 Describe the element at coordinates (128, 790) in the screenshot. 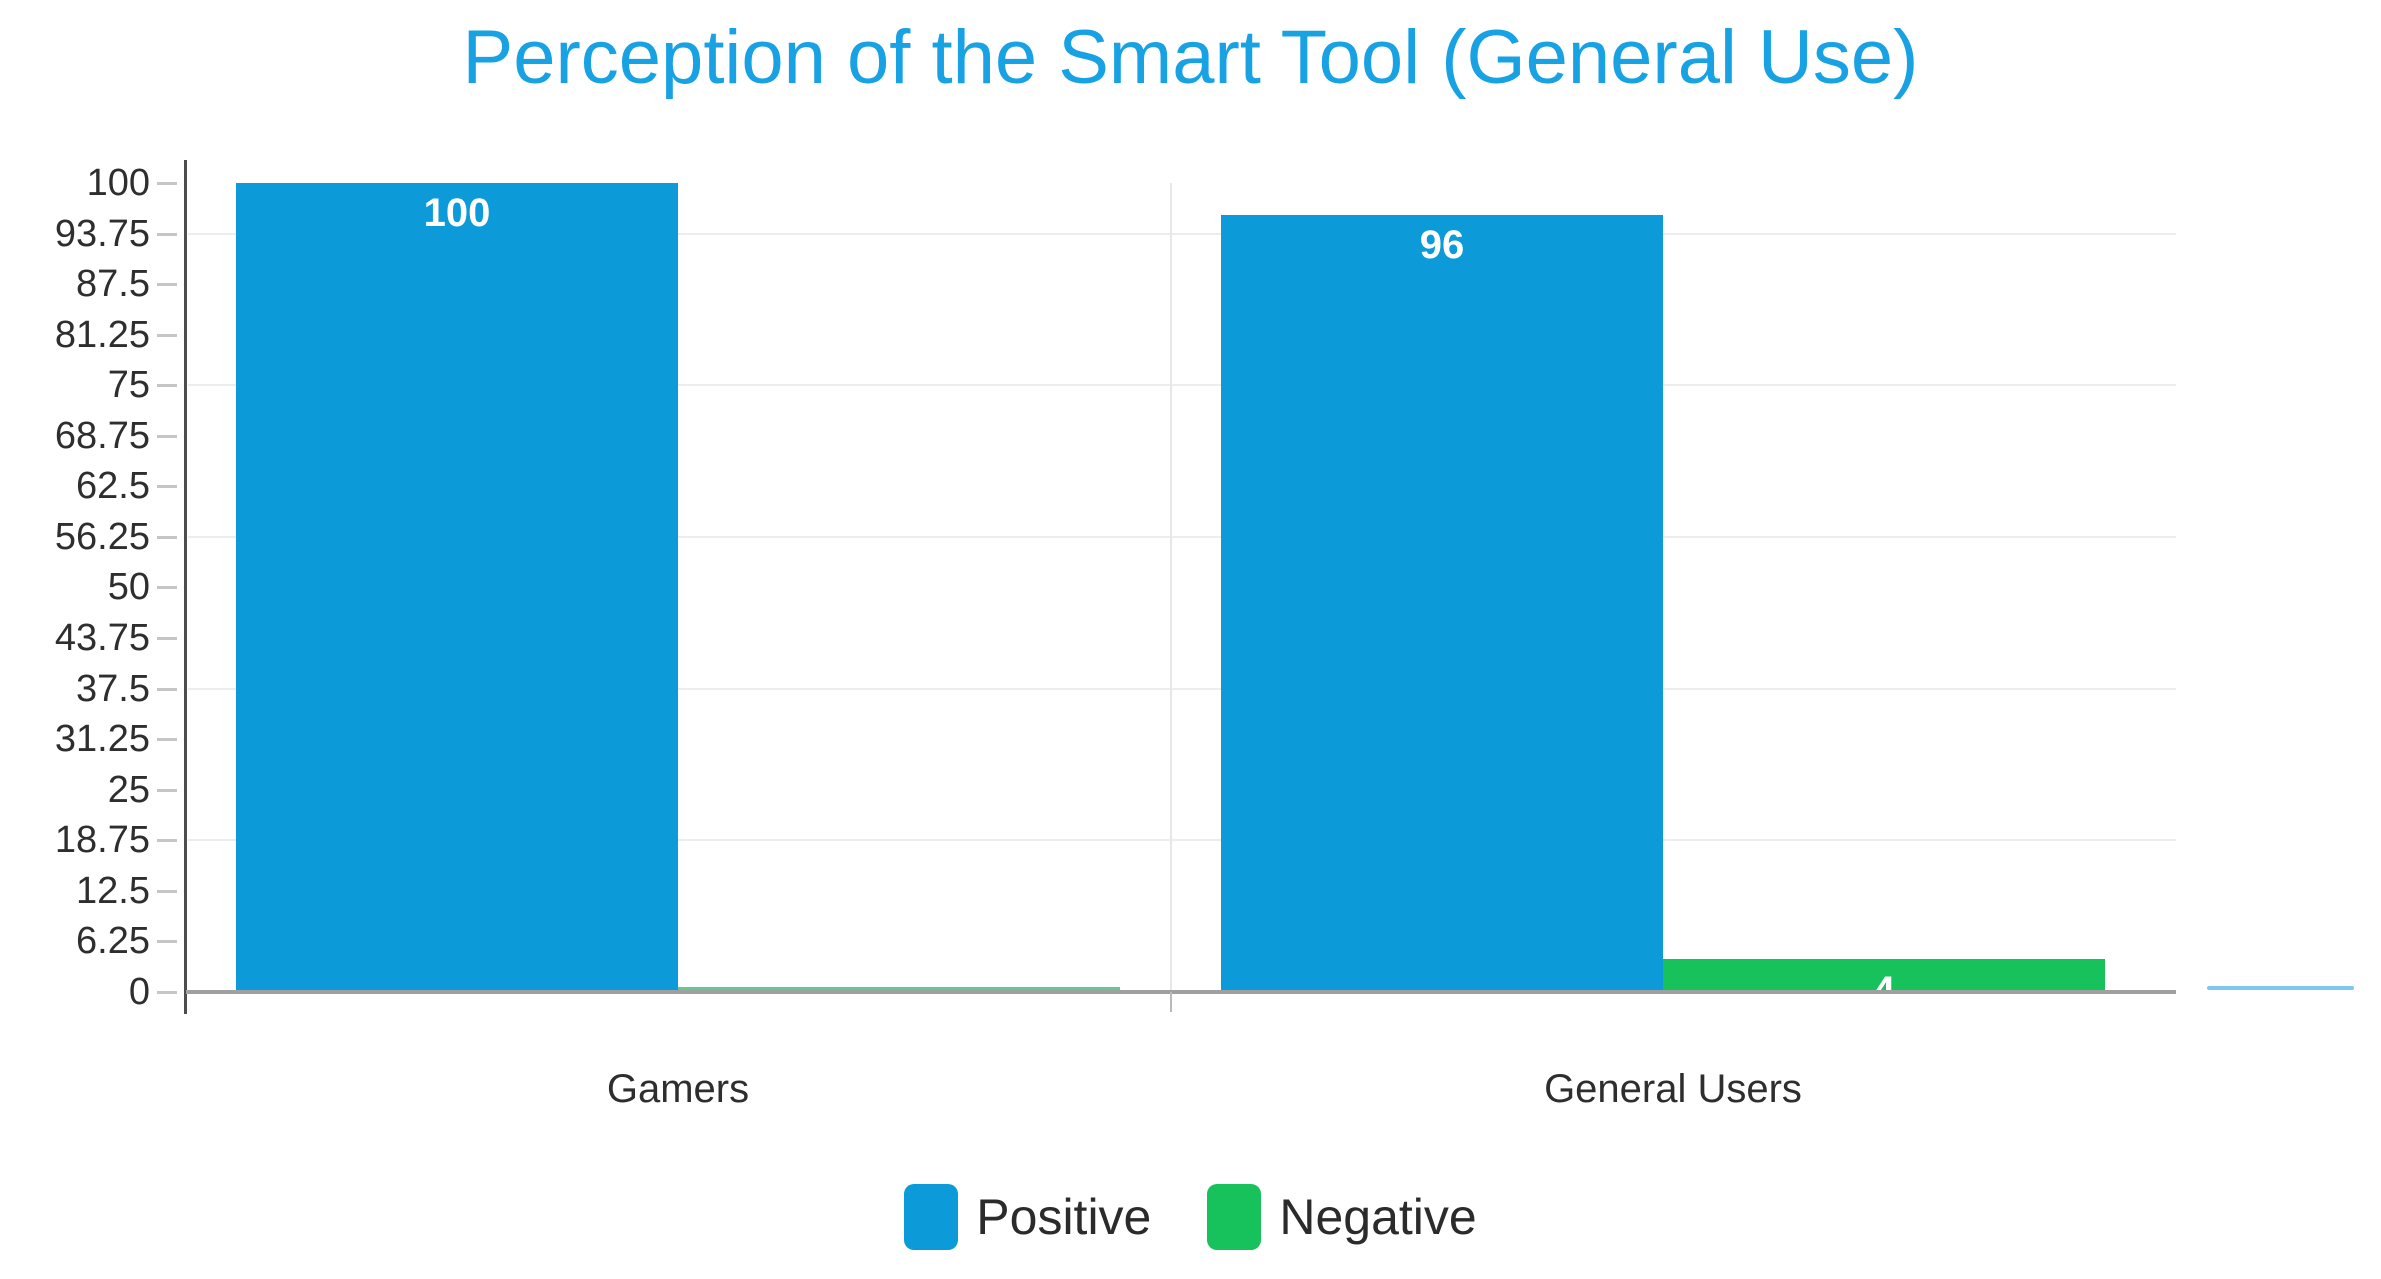

I see `y-tick-label: 25` at that location.